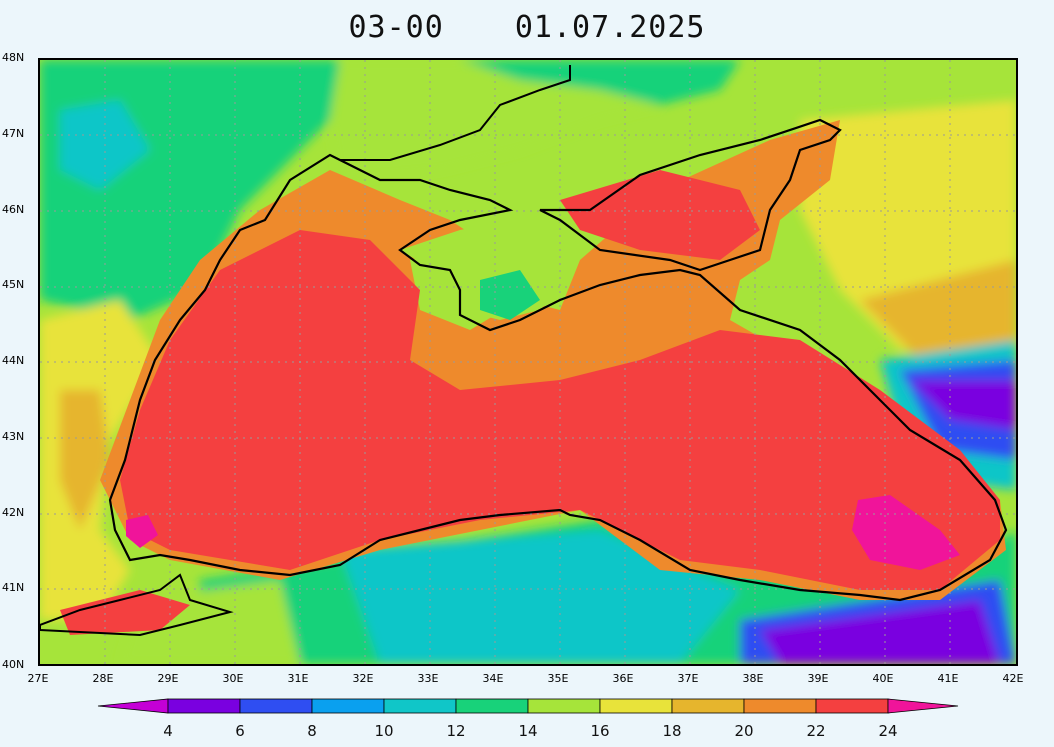 The image size is (1054, 747). What do you see at coordinates (13, 587) in the screenshot?
I see `lat-label: 41N` at bounding box center [13, 587].